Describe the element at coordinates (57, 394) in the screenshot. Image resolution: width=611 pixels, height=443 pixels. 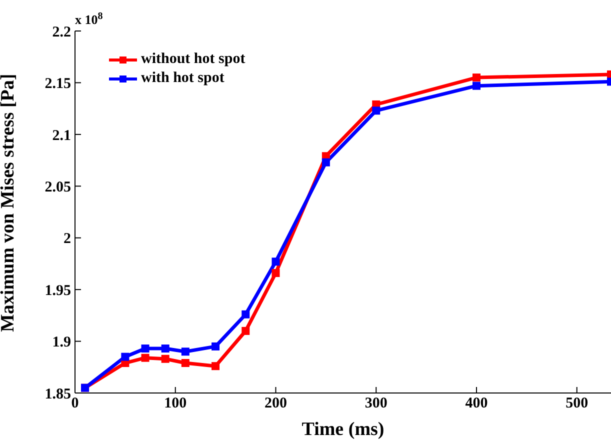
I see `y-tick-label: 1.85` at that location.